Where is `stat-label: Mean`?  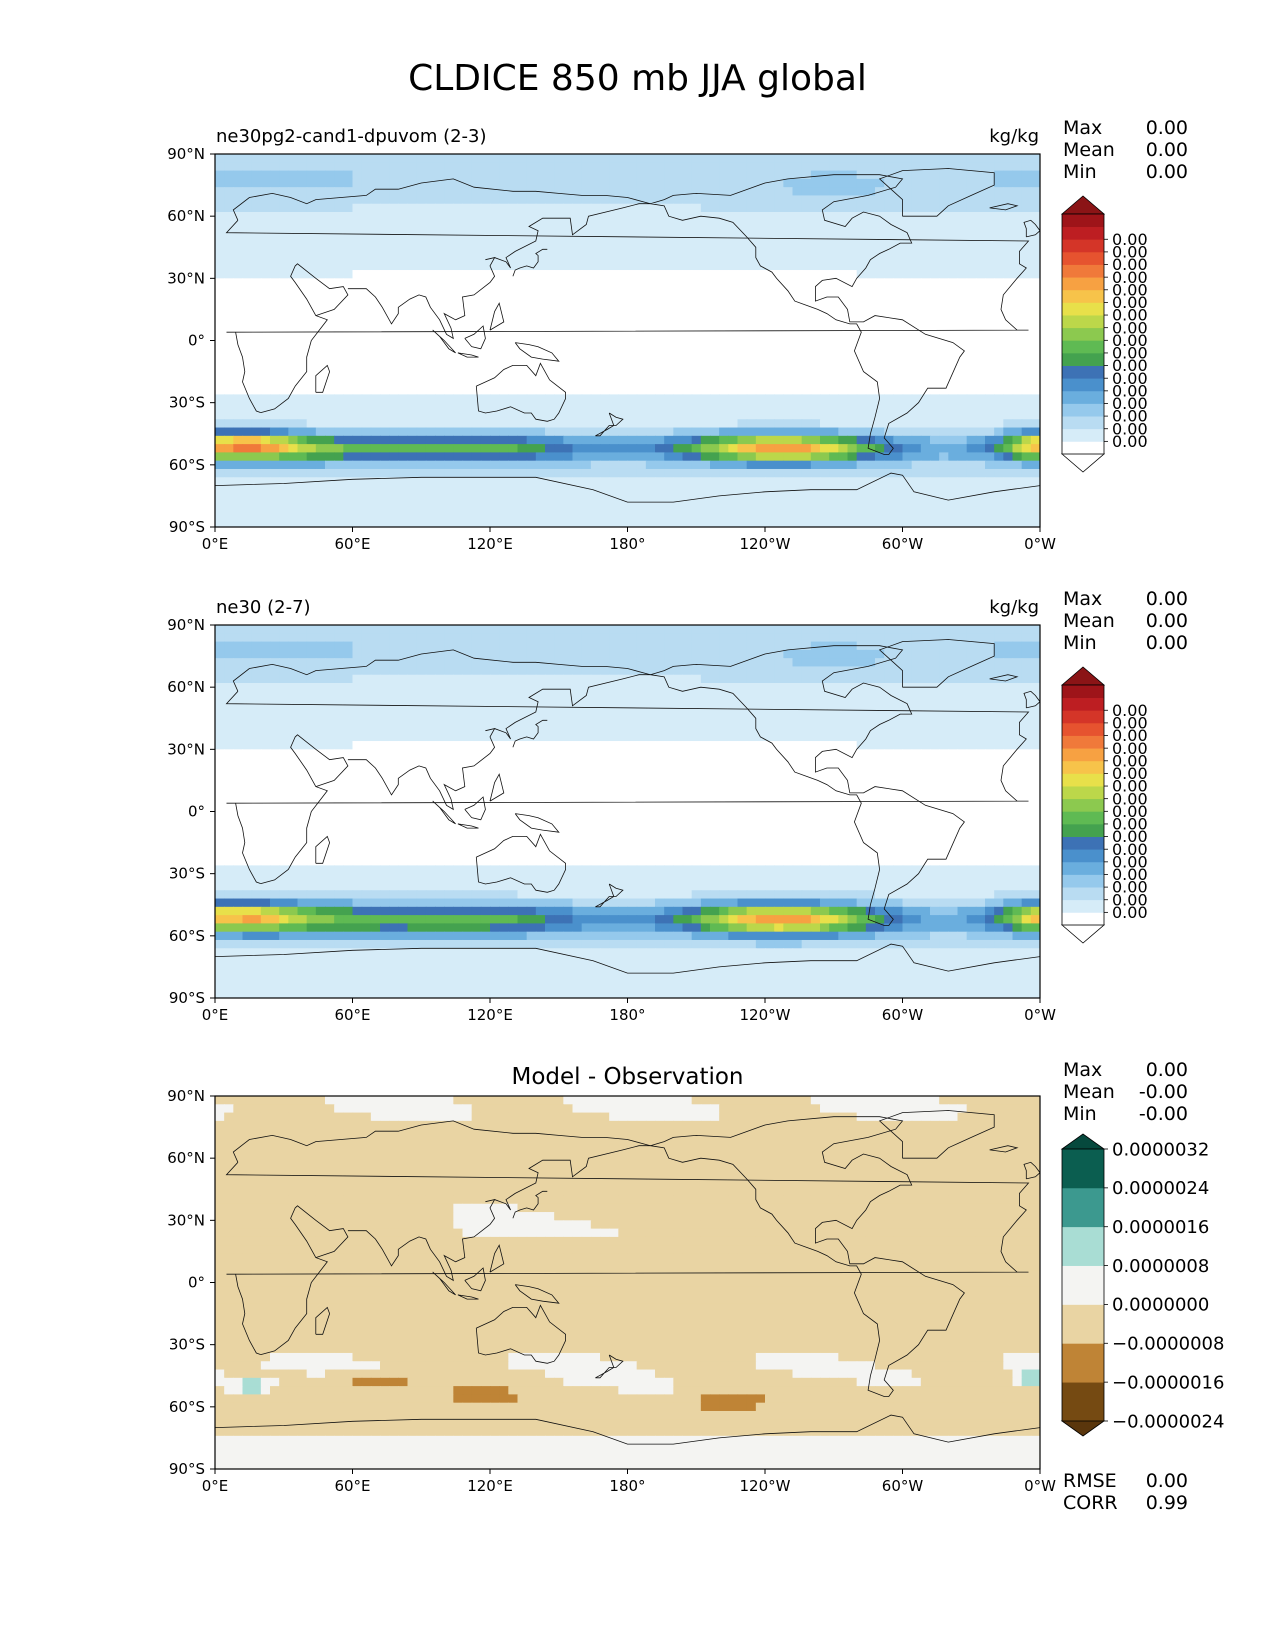 stat-label: Mean is located at coordinates (1089, 150).